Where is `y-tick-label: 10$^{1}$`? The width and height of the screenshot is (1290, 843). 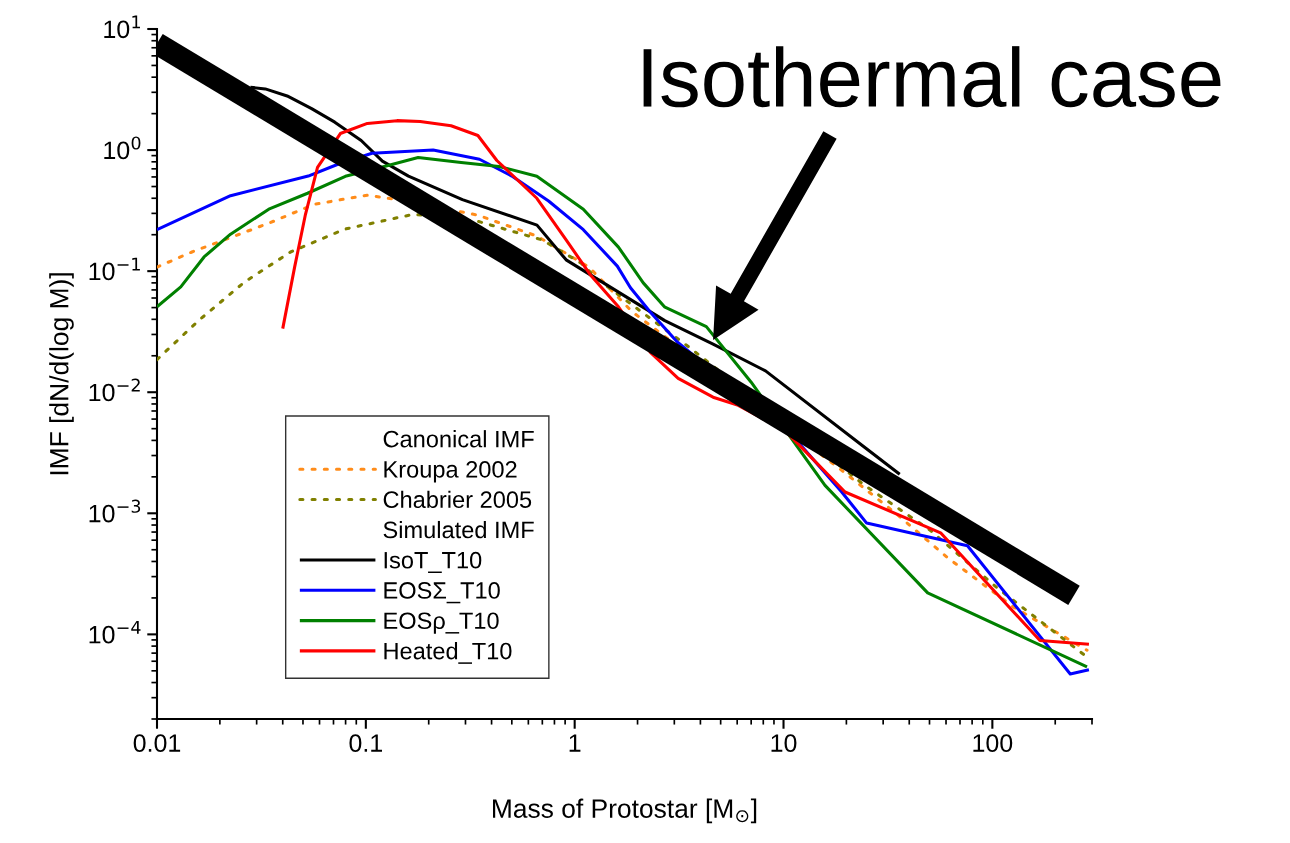 y-tick-label: 10$^{1}$ is located at coordinates (122, 27).